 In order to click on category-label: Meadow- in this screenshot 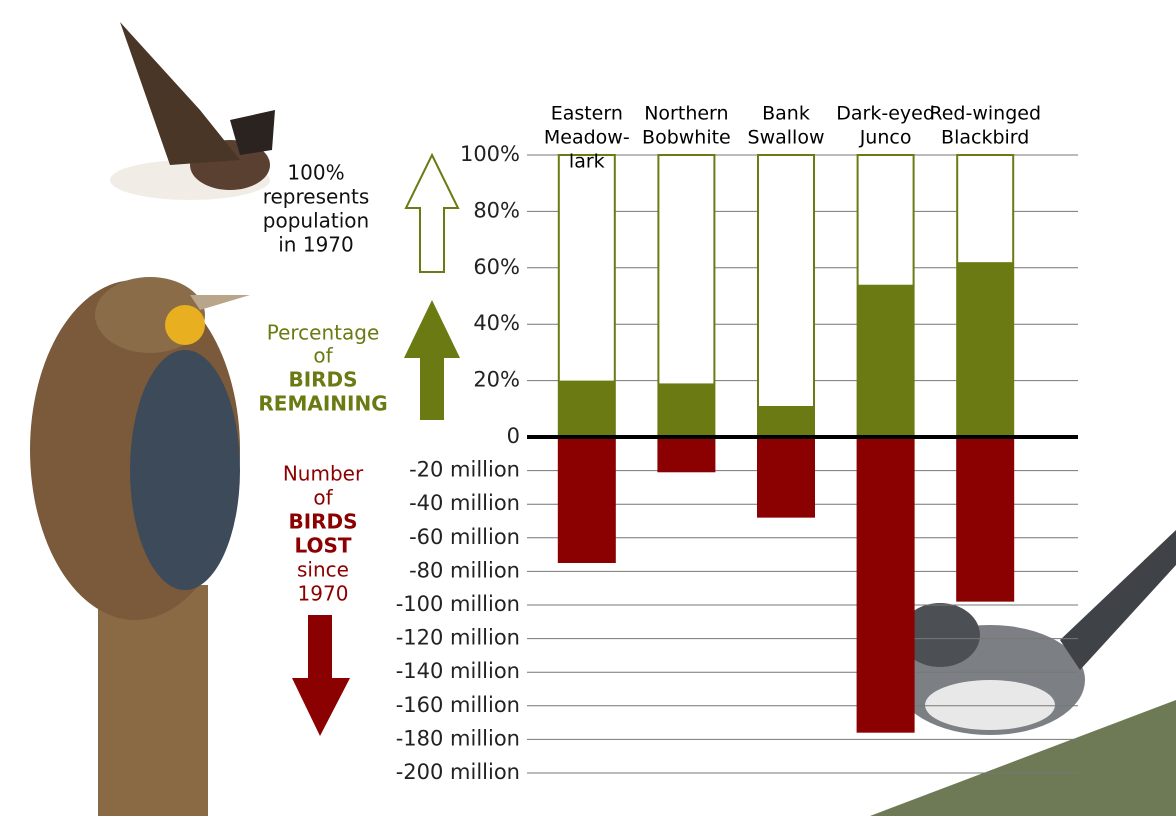, I will do `click(587, 138)`.